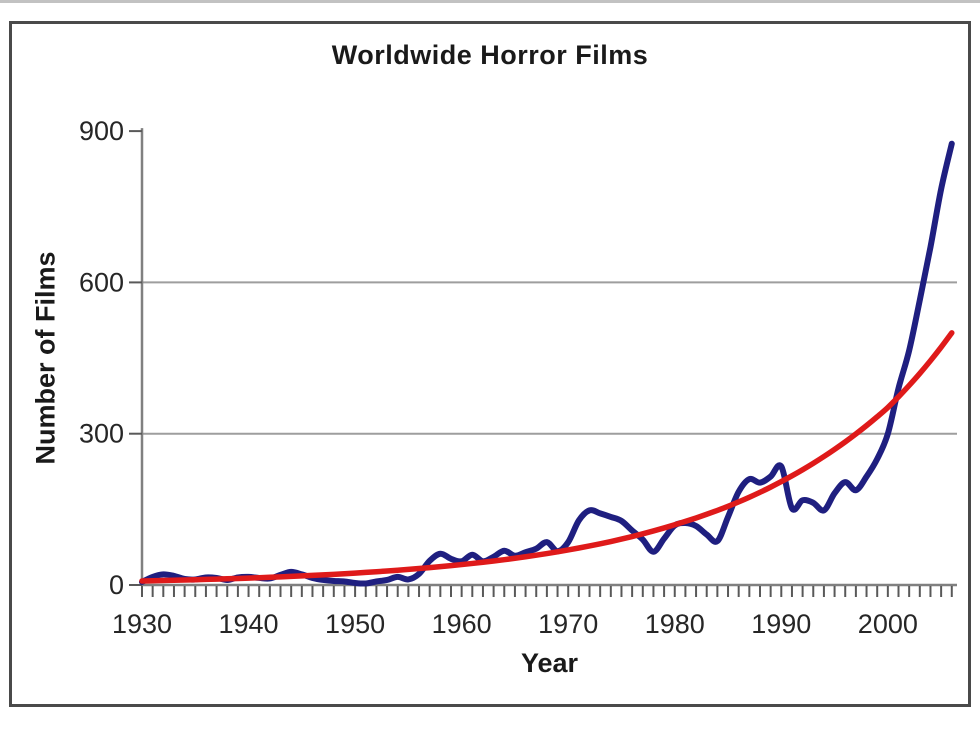 Image resolution: width=980 pixels, height=729 pixels. Describe the element at coordinates (568, 624) in the screenshot. I see `x-tick-label-1970: 1970` at that location.